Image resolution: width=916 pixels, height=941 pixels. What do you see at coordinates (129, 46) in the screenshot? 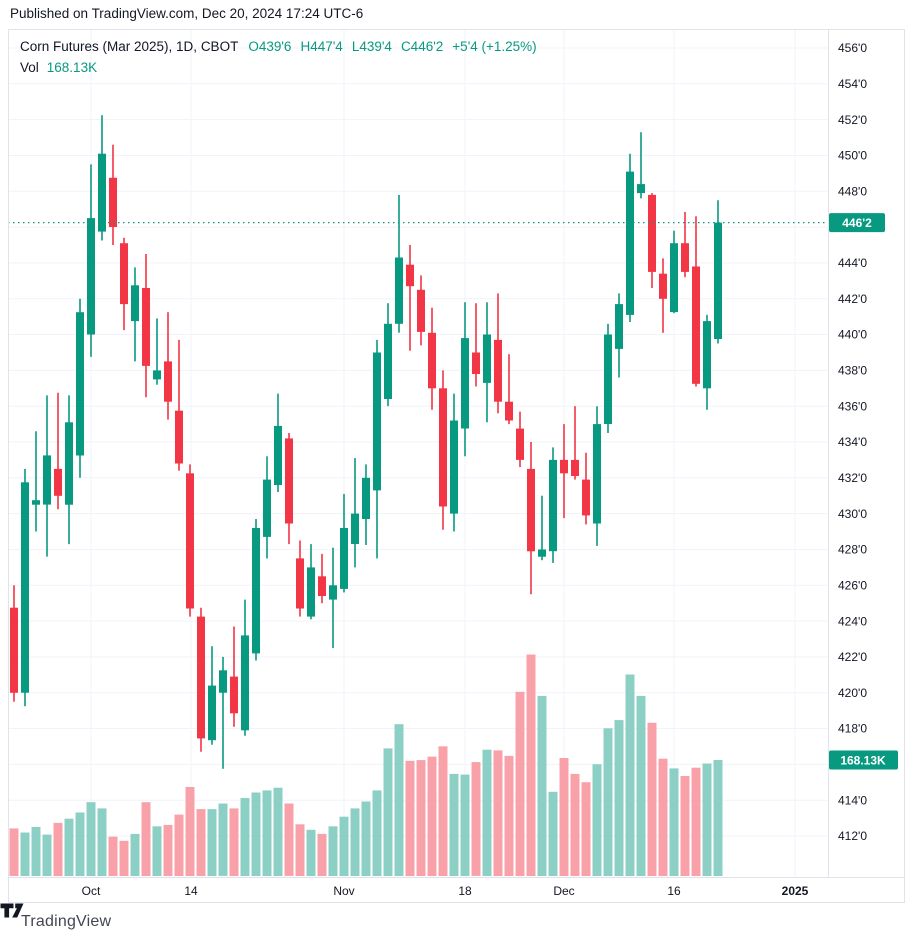
I see `symbol-title: Corn Futures (Mar 2025), 1D, CBOT` at bounding box center [129, 46].